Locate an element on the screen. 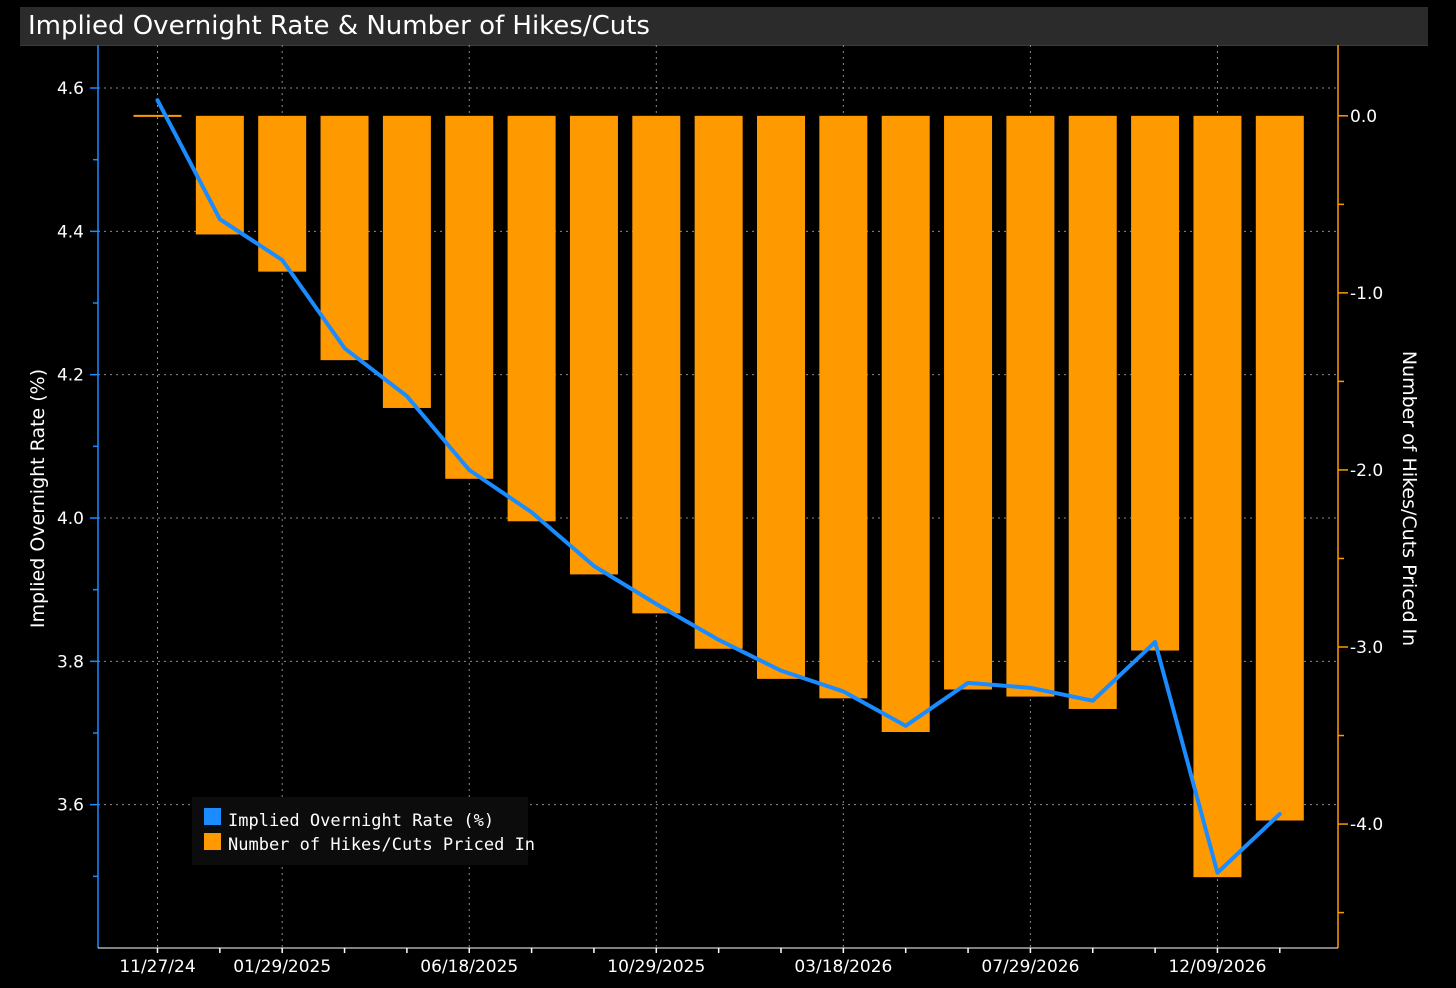 The width and height of the screenshot is (1456, 988). legend-label-rate: Implied Overnight Rate (%) is located at coordinates (361, 821).